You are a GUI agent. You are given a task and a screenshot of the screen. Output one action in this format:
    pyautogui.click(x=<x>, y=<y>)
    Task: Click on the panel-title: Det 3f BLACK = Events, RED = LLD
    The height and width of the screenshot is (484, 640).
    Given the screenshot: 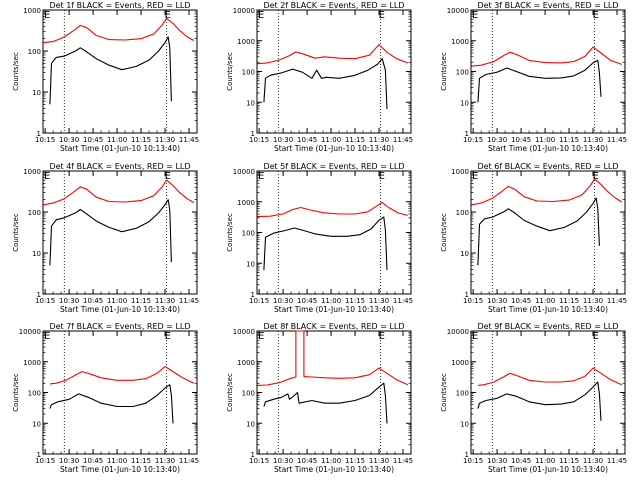 What is the action you would take?
    pyautogui.click(x=547, y=5)
    